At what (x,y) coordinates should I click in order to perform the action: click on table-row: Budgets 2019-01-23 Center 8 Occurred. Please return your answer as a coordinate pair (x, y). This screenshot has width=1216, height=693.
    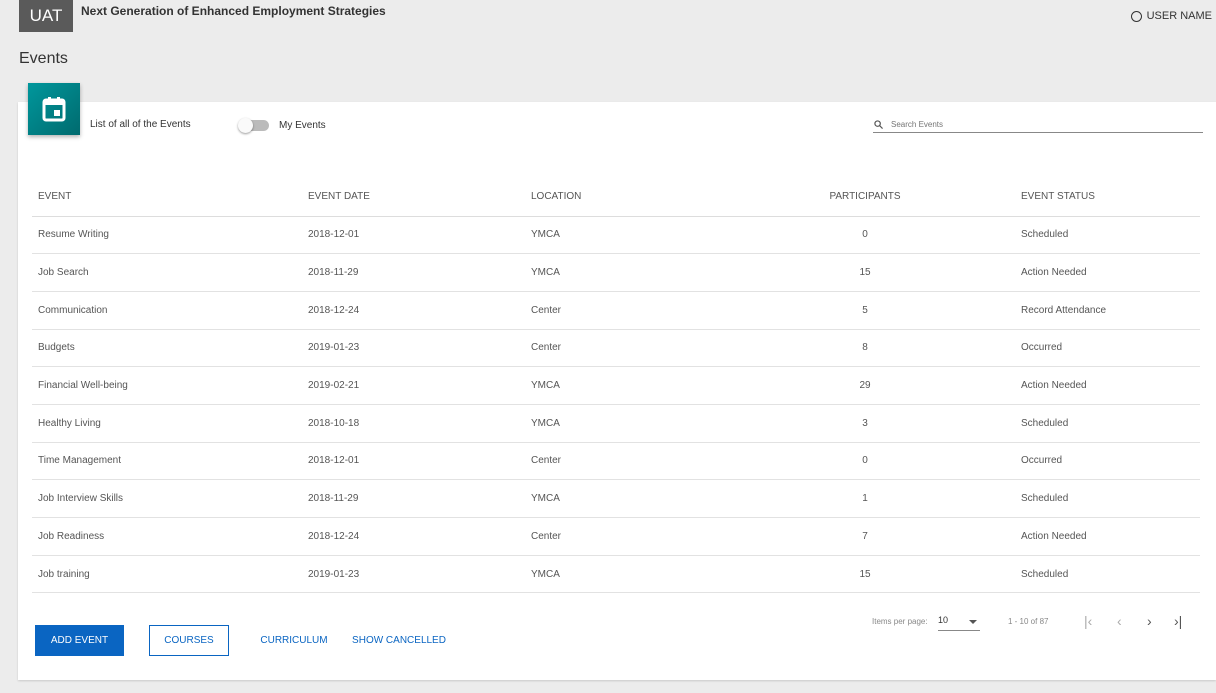
    Looking at the image, I should click on (616, 348).